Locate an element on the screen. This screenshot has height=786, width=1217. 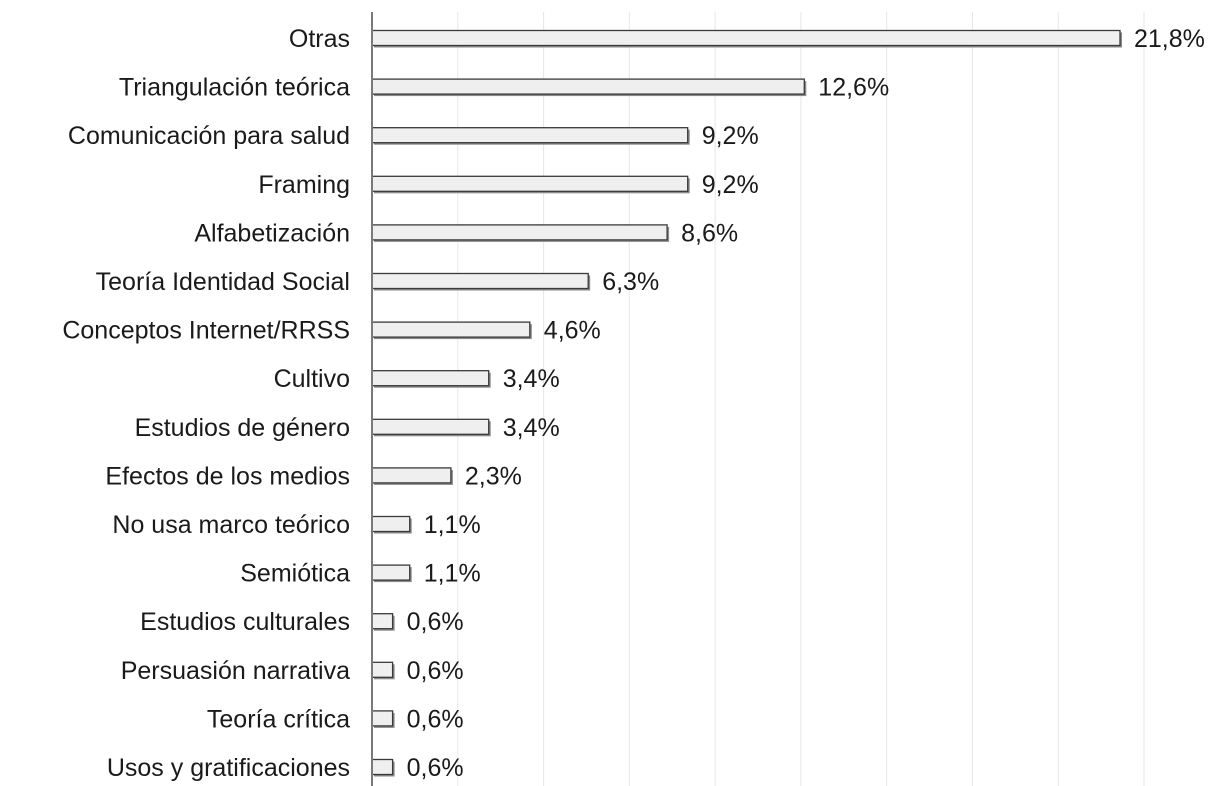
data-label: 12,6% is located at coordinates (853, 88).